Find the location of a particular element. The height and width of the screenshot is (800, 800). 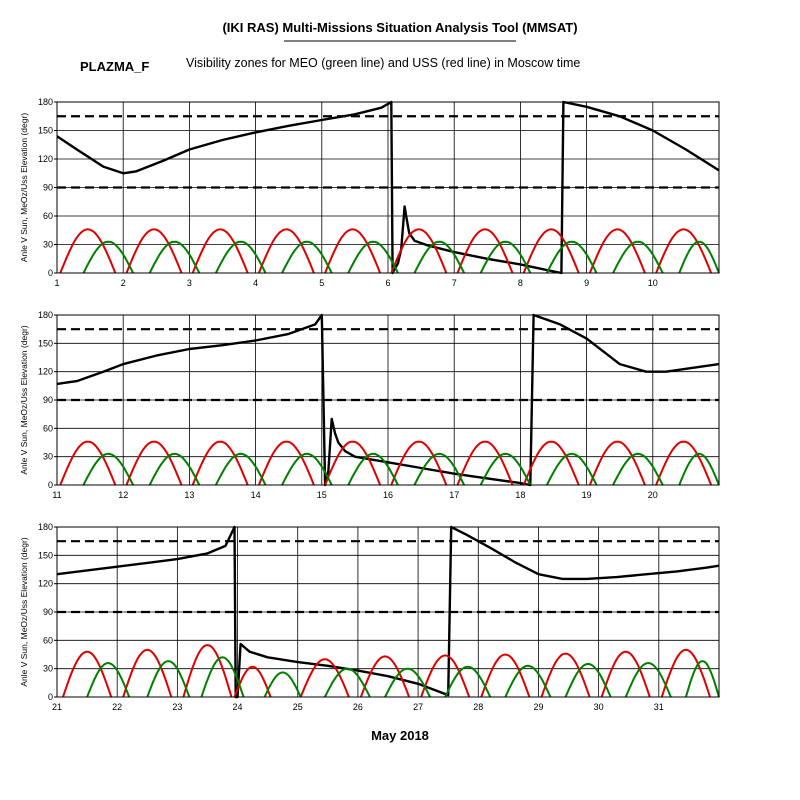

x-axis-label: May 2018 is located at coordinates (400, 735).